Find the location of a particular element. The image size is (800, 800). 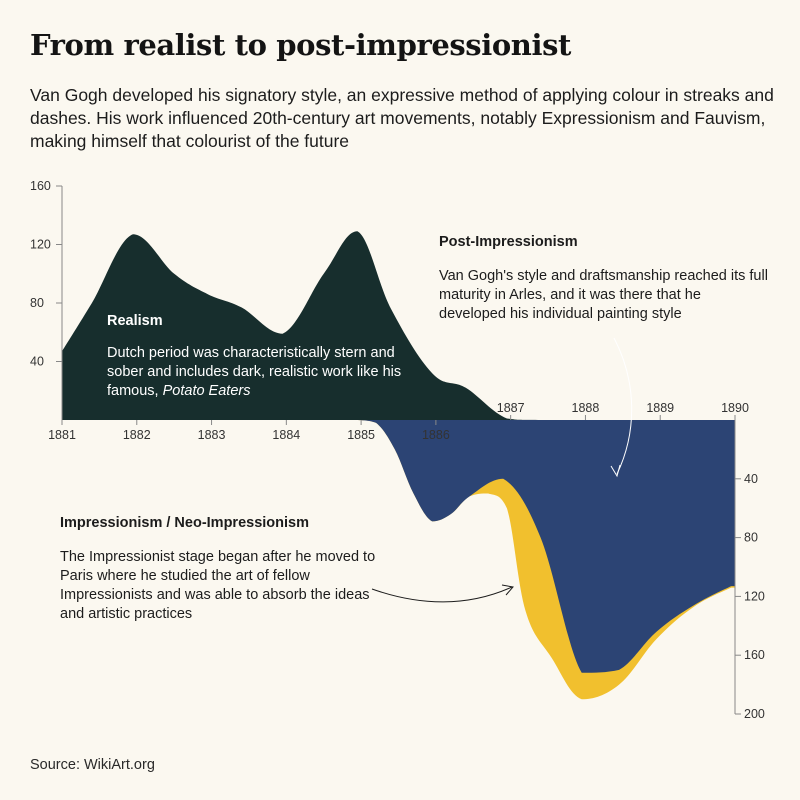

y-tick-label-upper-120: 120 is located at coordinates (40, 245).